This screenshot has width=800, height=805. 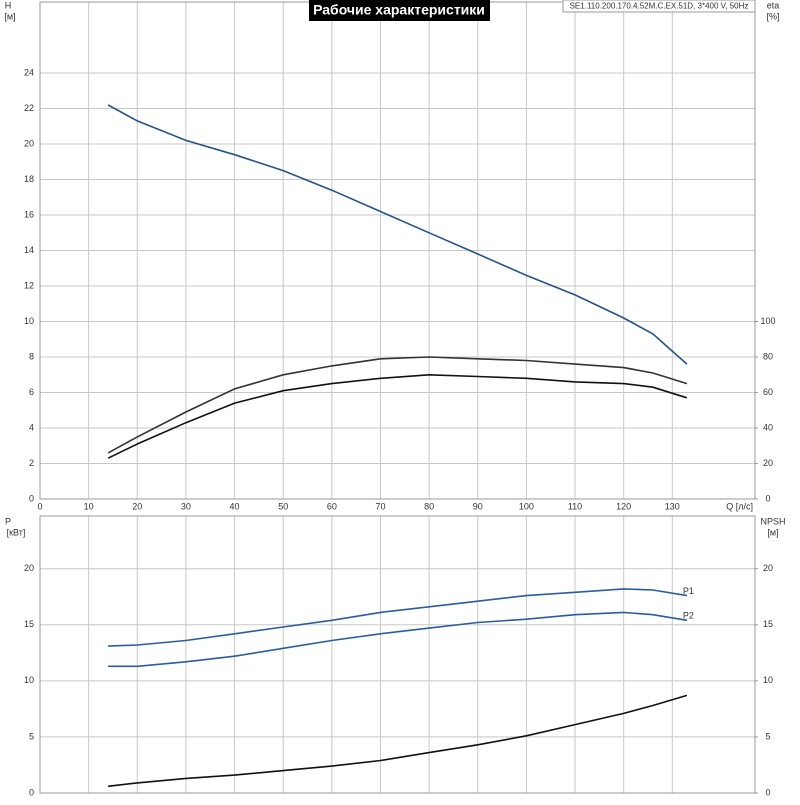 What do you see at coordinates (478, 506) in the screenshot?
I see `x-tick-label: 90` at bounding box center [478, 506].